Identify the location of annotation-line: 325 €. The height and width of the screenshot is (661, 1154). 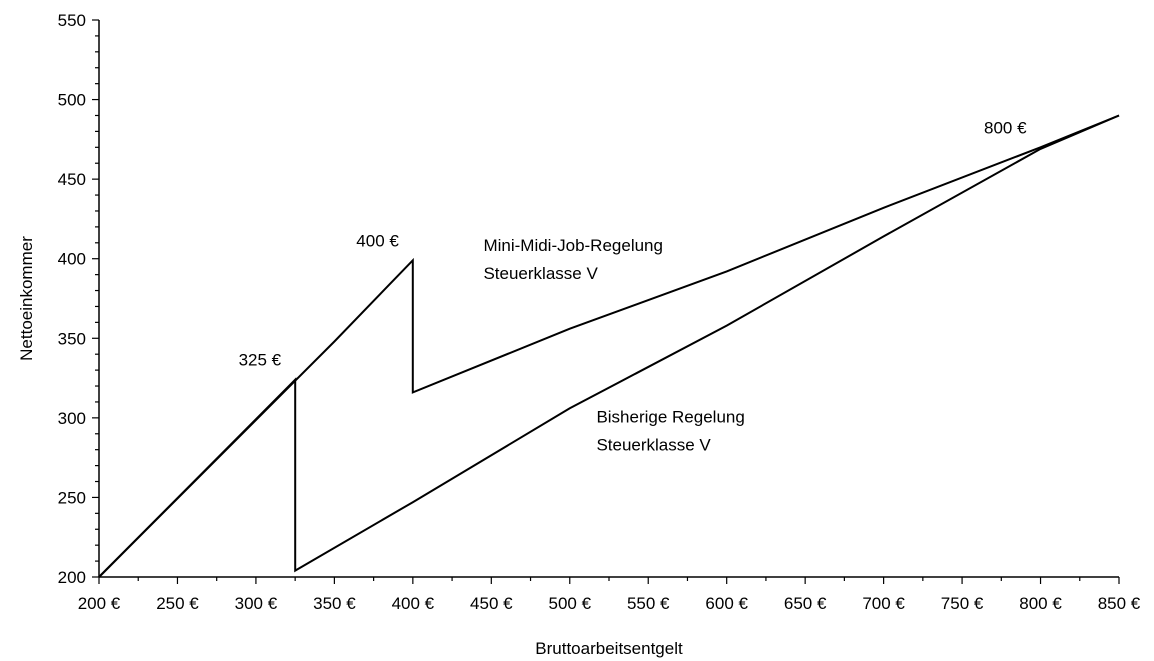
(260, 360).